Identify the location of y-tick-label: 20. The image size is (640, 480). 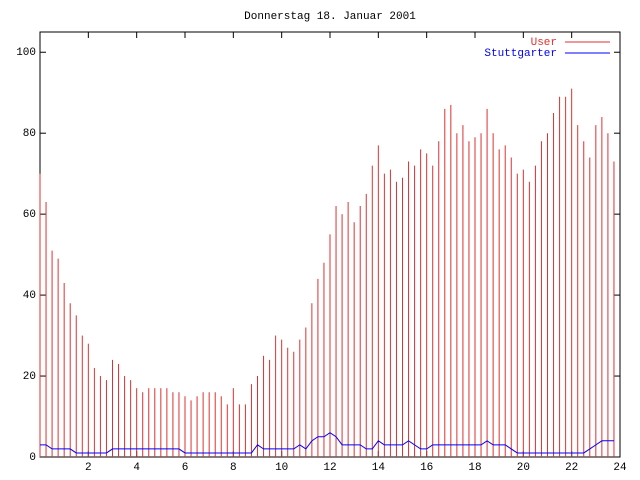
(29, 377).